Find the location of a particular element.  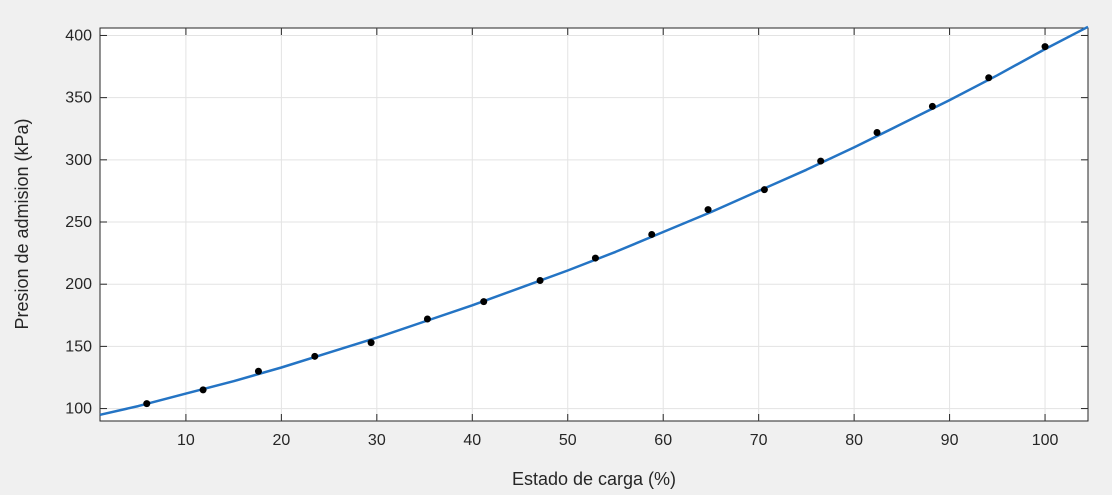

y-tick-label: 250 is located at coordinates (78, 222).